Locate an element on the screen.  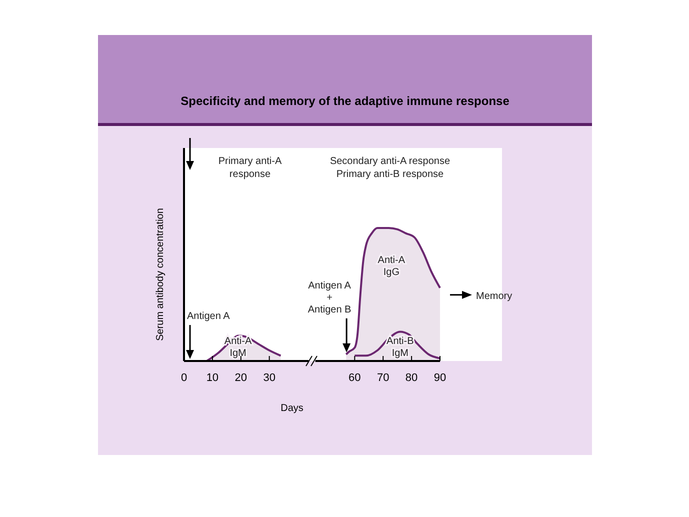
annotation: Antigen A is located at coordinates (208, 316).